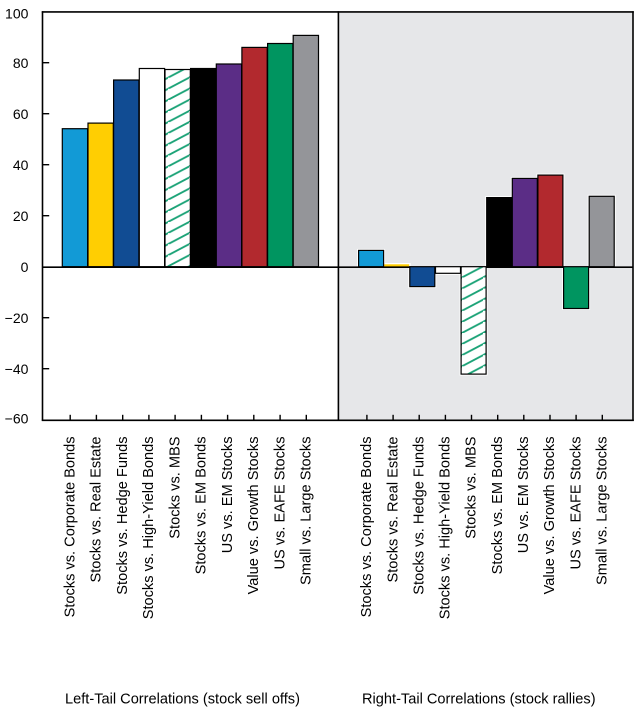  What do you see at coordinates (21, 114) in the screenshot?
I see `svg-text: 60` at bounding box center [21, 114].